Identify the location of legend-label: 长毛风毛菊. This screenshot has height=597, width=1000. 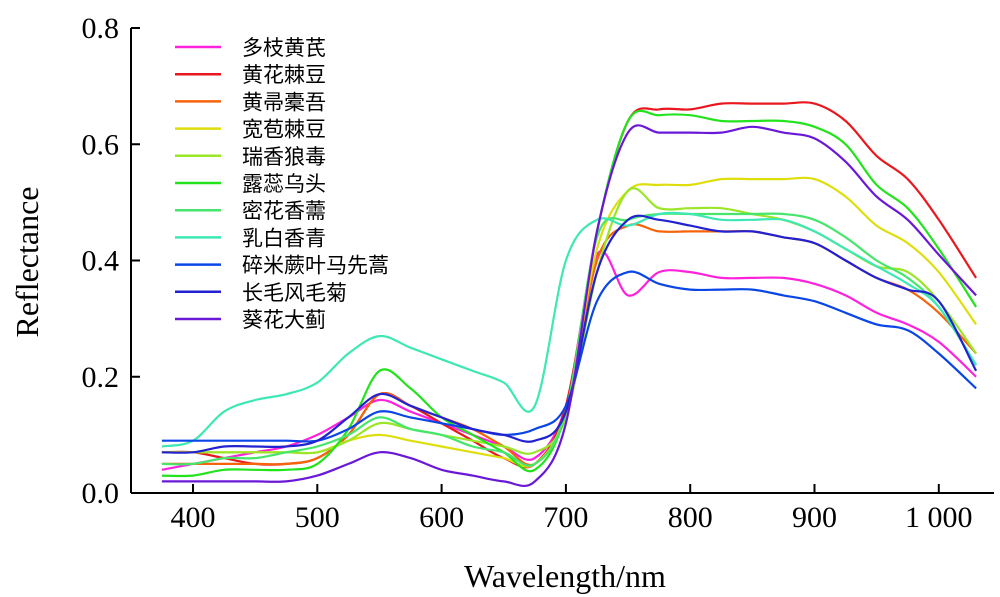
(294, 293).